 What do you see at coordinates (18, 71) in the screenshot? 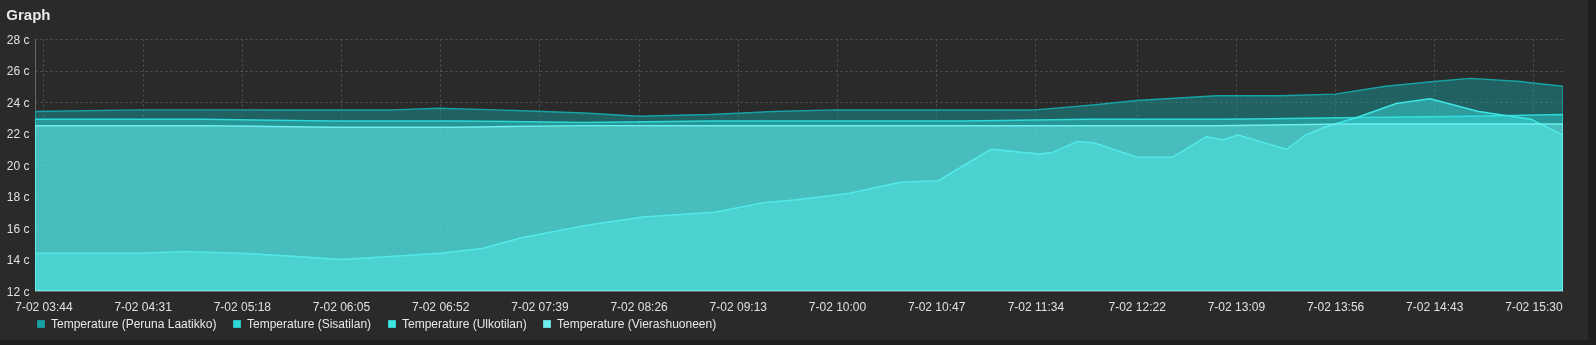
I see `y-tick-label: 26 c` at bounding box center [18, 71].